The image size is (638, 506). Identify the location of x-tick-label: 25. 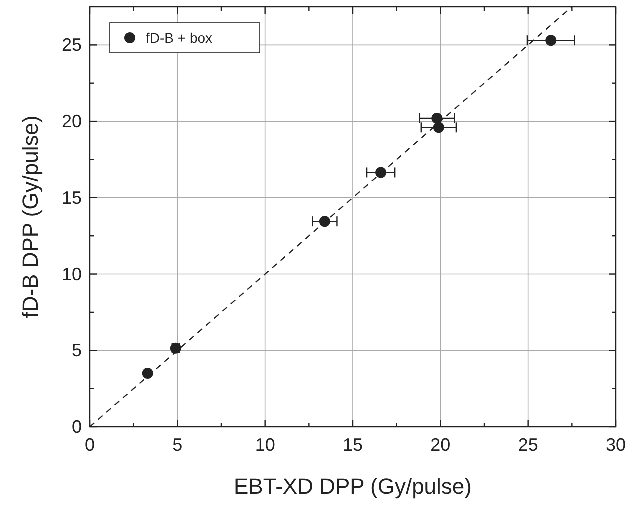
(528, 445).